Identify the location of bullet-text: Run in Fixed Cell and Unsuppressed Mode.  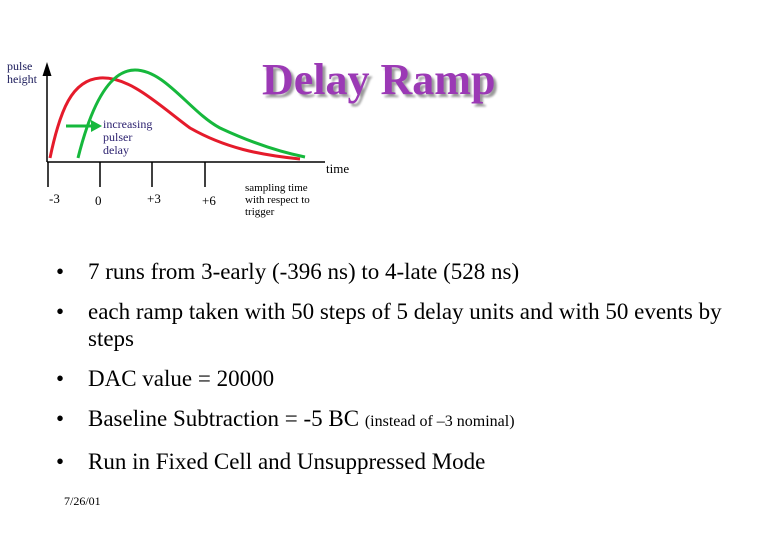
(287, 461).